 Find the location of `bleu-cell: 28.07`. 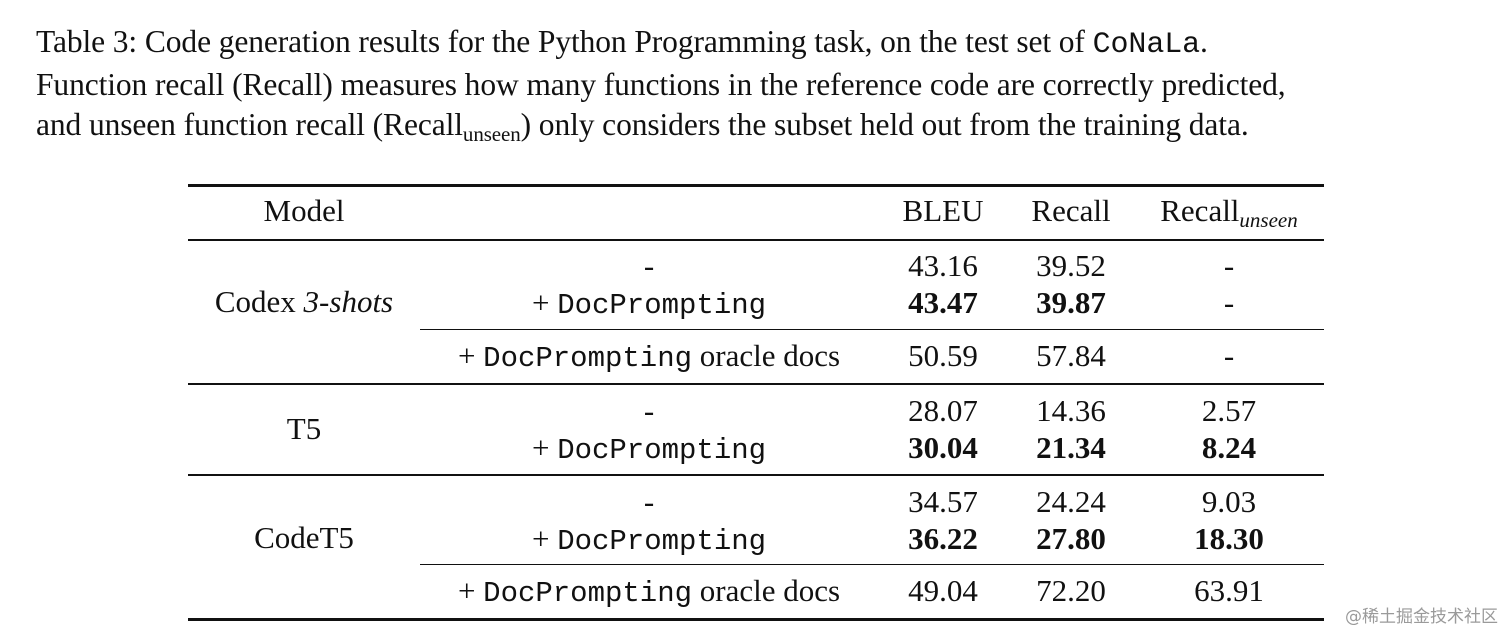

bleu-cell: 28.07 is located at coordinates (943, 410).